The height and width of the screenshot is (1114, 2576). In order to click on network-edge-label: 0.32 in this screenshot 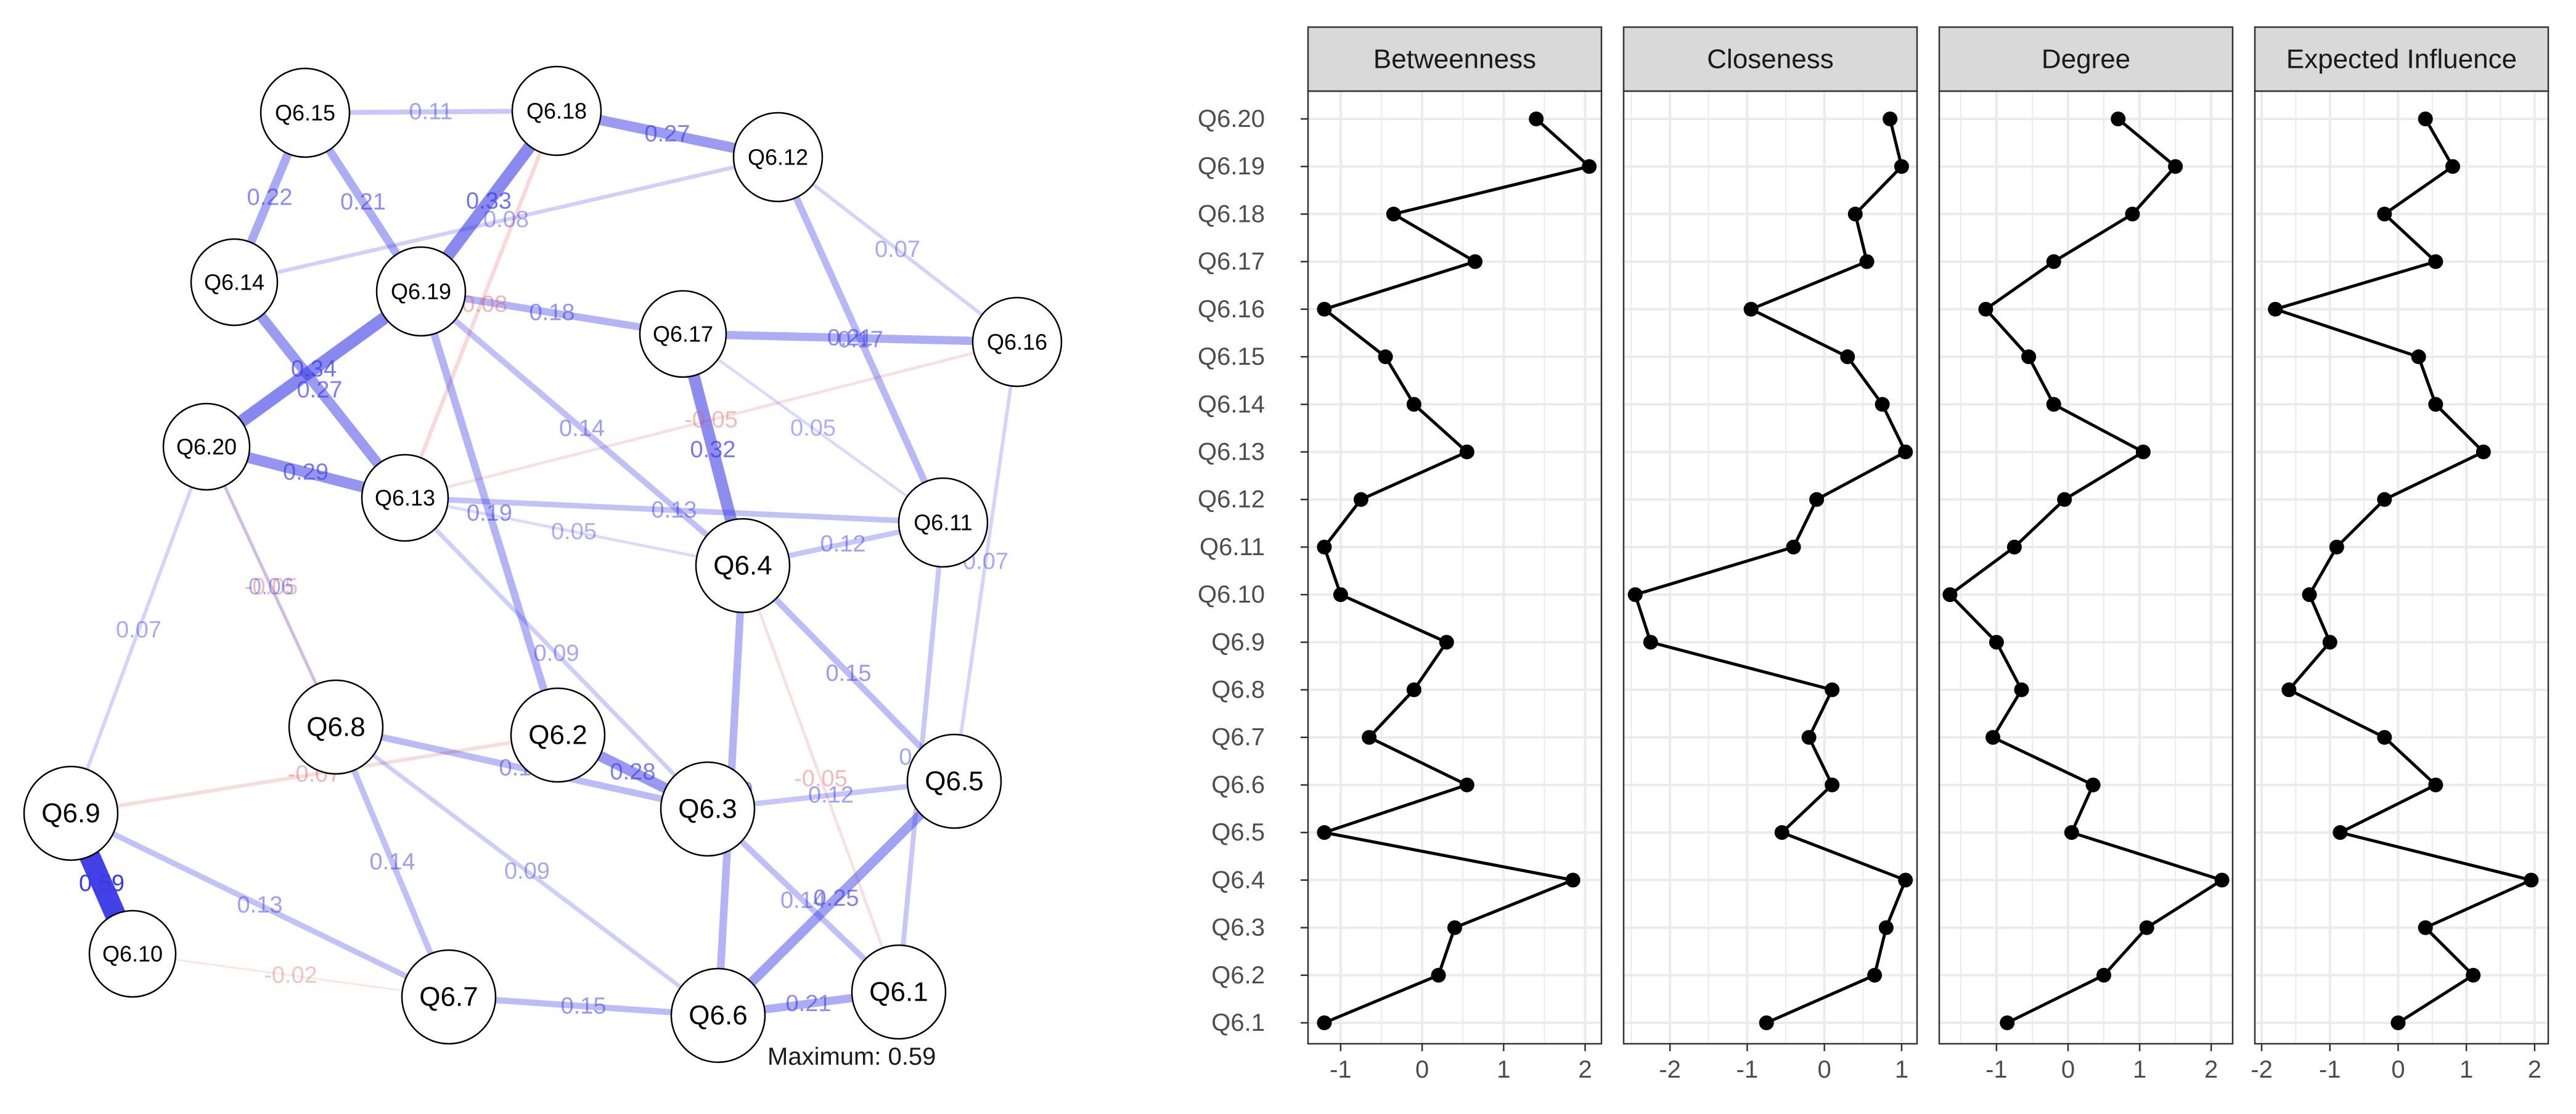, I will do `click(713, 450)`.